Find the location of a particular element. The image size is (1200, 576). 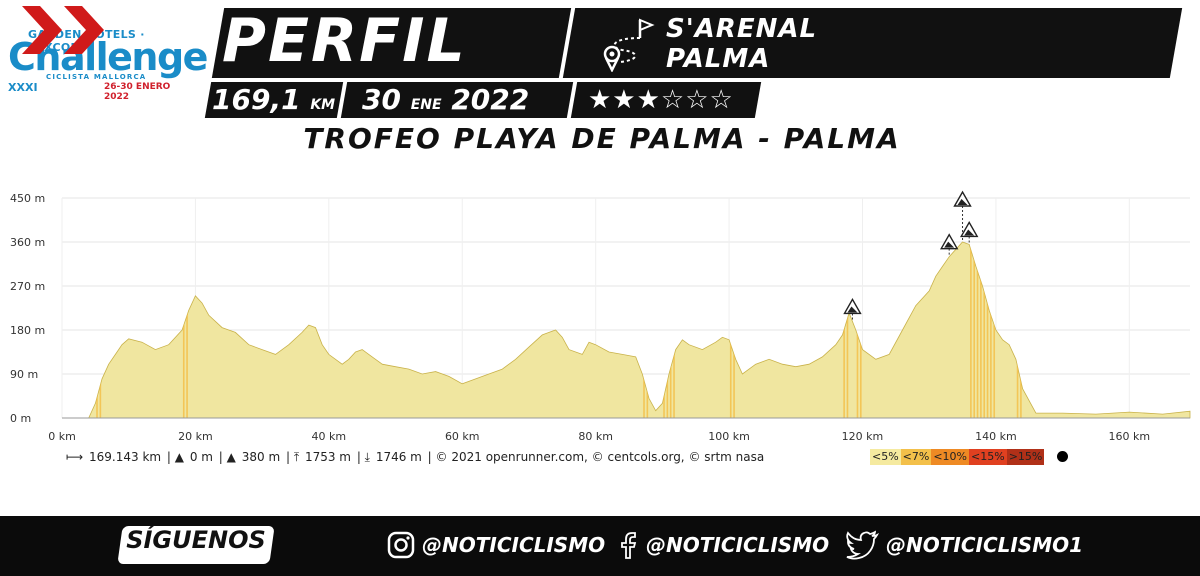

stage-name: TROFEO PLAYA DE PALMA - PALMA is located at coordinates (600, 138).